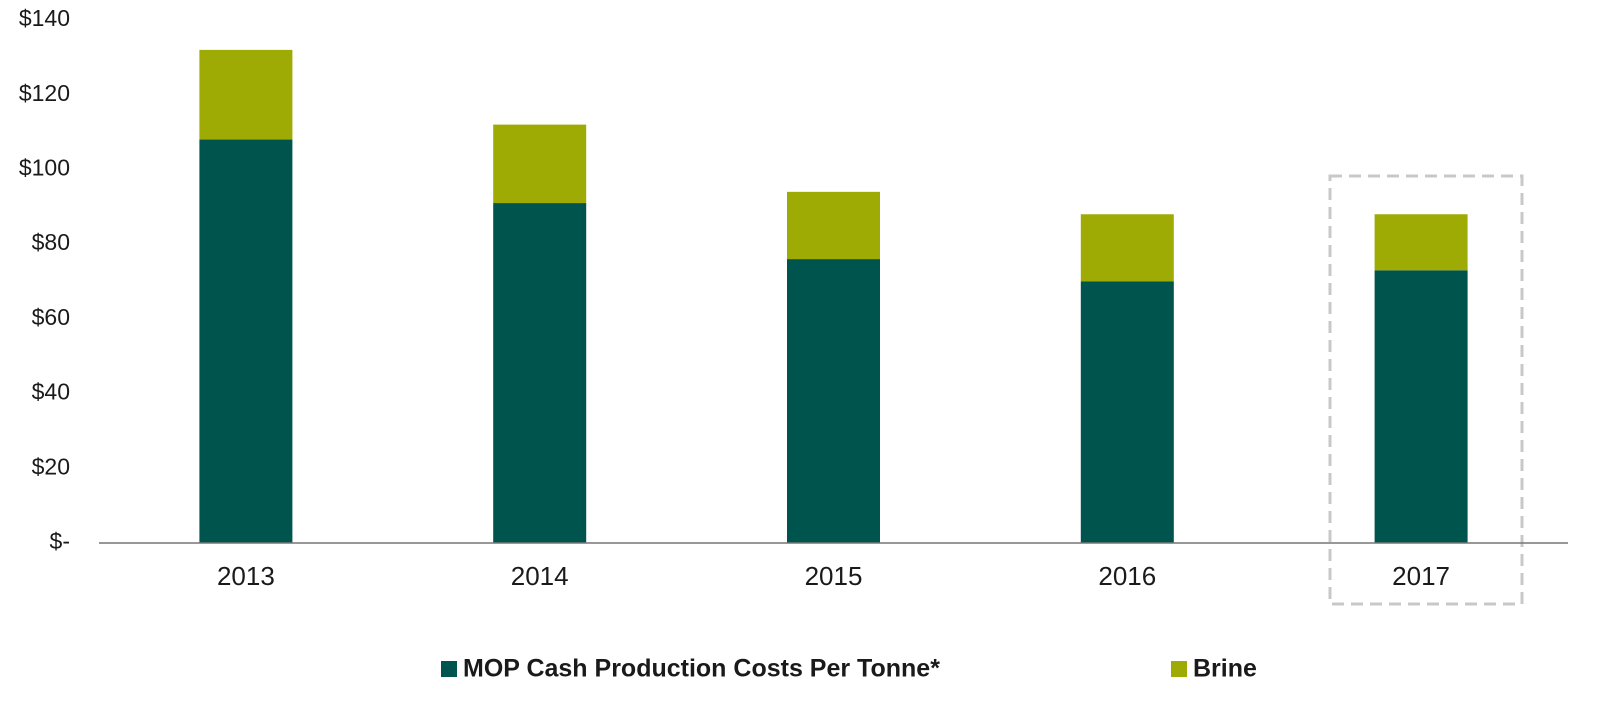 The width and height of the screenshot is (1621, 706). Describe the element at coordinates (51, 466) in the screenshot. I see `y-tick-label: $20` at that location.